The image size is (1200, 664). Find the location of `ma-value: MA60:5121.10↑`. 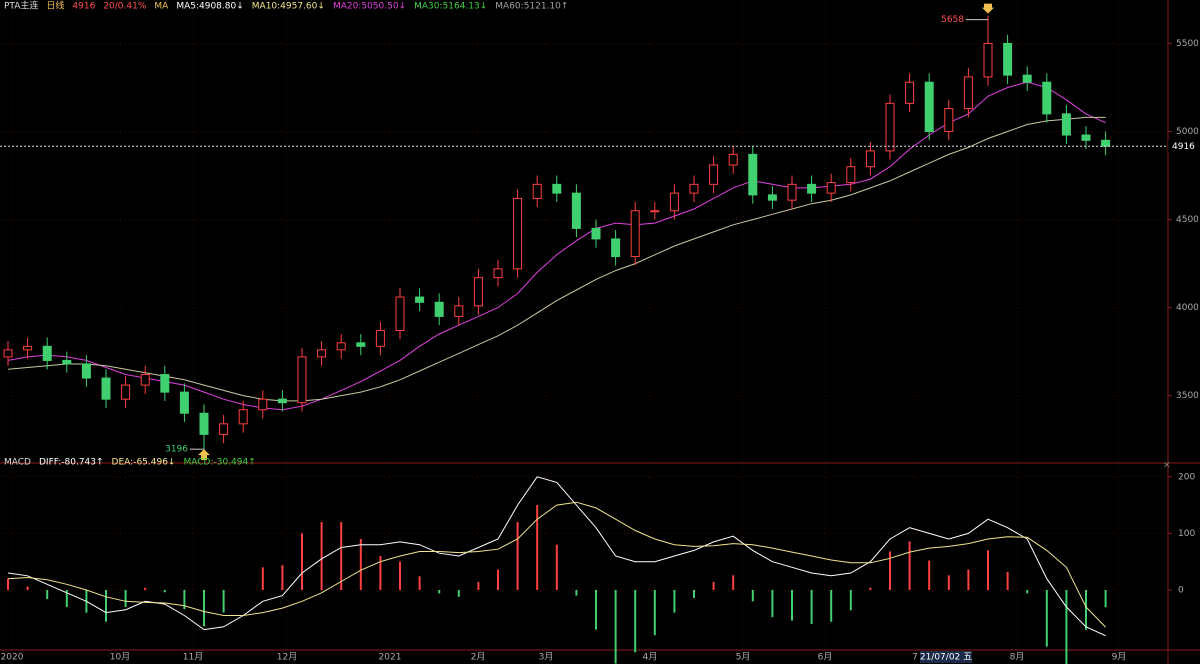

ma-value: MA60:5121.10↑ is located at coordinates (531, 7).